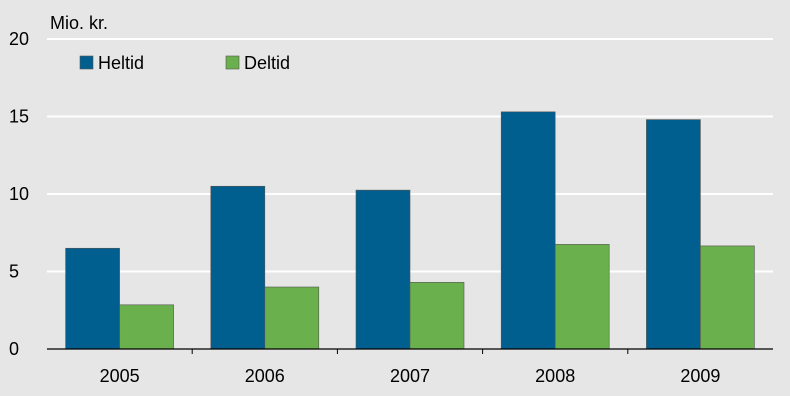  I want to click on legend-label-heltid: Heltid, so click(121, 63).